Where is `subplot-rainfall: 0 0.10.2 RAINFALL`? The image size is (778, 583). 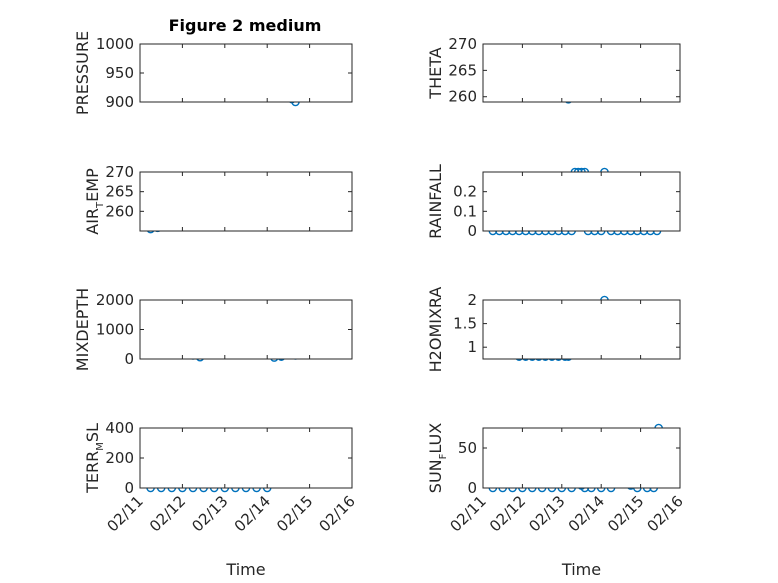 subplot-rainfall: 0 0.10.2 RAINFALL is located at coordinates (553, 202).